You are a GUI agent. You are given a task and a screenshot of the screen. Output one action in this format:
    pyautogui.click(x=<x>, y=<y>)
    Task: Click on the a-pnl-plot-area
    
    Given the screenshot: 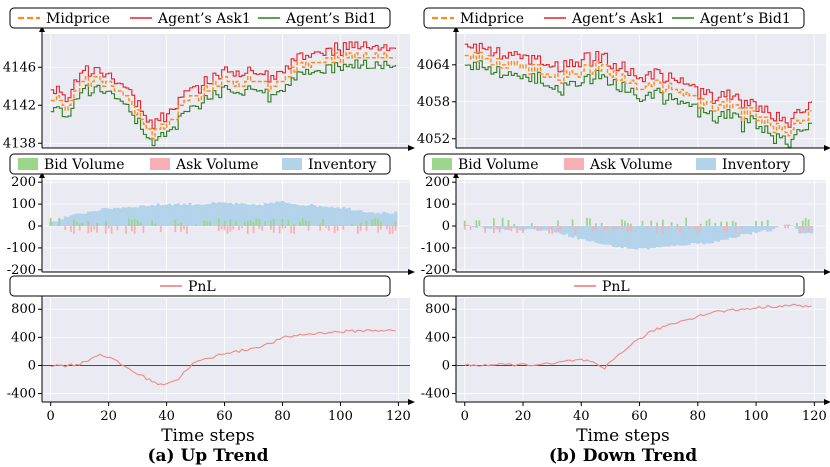 What is the action you would take?
    pyautogui.click(x=226, y=350)
    